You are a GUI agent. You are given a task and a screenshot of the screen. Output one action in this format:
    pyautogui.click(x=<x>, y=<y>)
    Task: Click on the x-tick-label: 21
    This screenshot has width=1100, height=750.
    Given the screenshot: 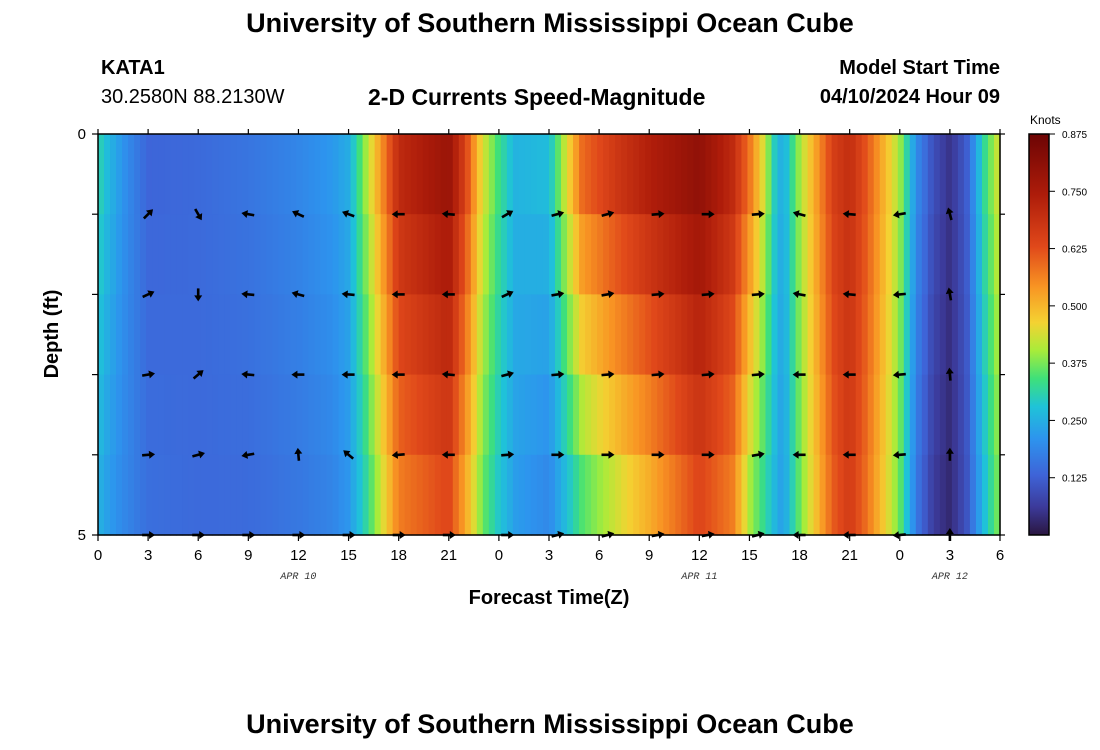 What is the action you would take?
    pyautogui.click(x=448, y=555)
    